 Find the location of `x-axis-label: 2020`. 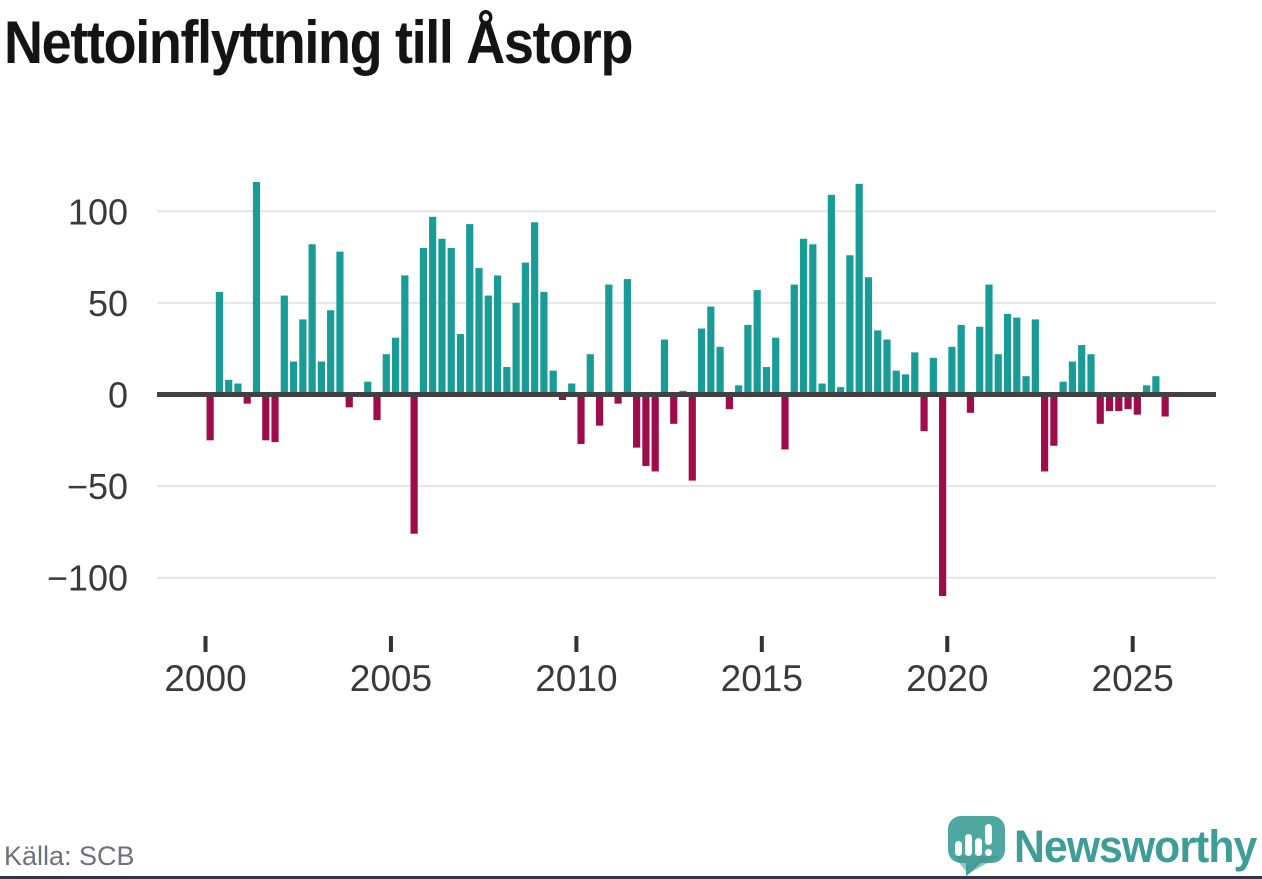

x-axis-label: 2020 is located at coordinates (947, 678).